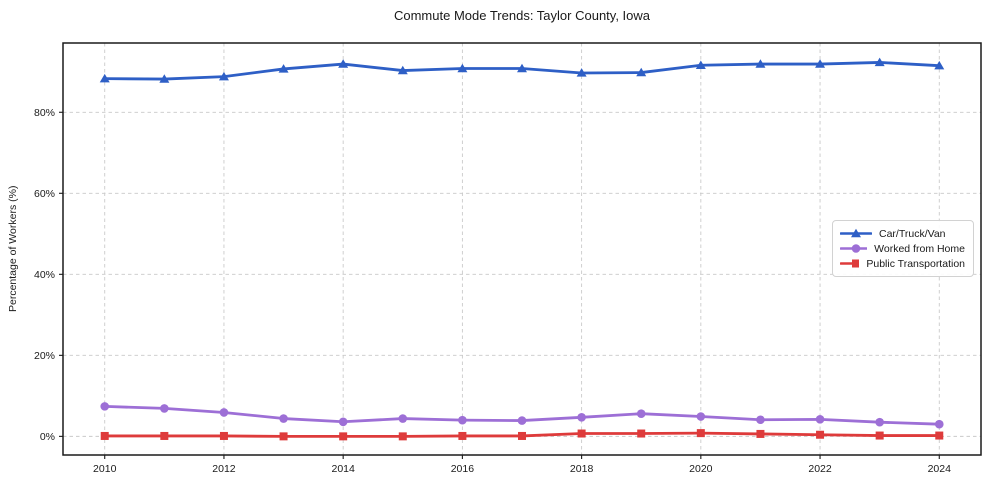  I want to click on x-tick-label: 2018, so click(582, 469).